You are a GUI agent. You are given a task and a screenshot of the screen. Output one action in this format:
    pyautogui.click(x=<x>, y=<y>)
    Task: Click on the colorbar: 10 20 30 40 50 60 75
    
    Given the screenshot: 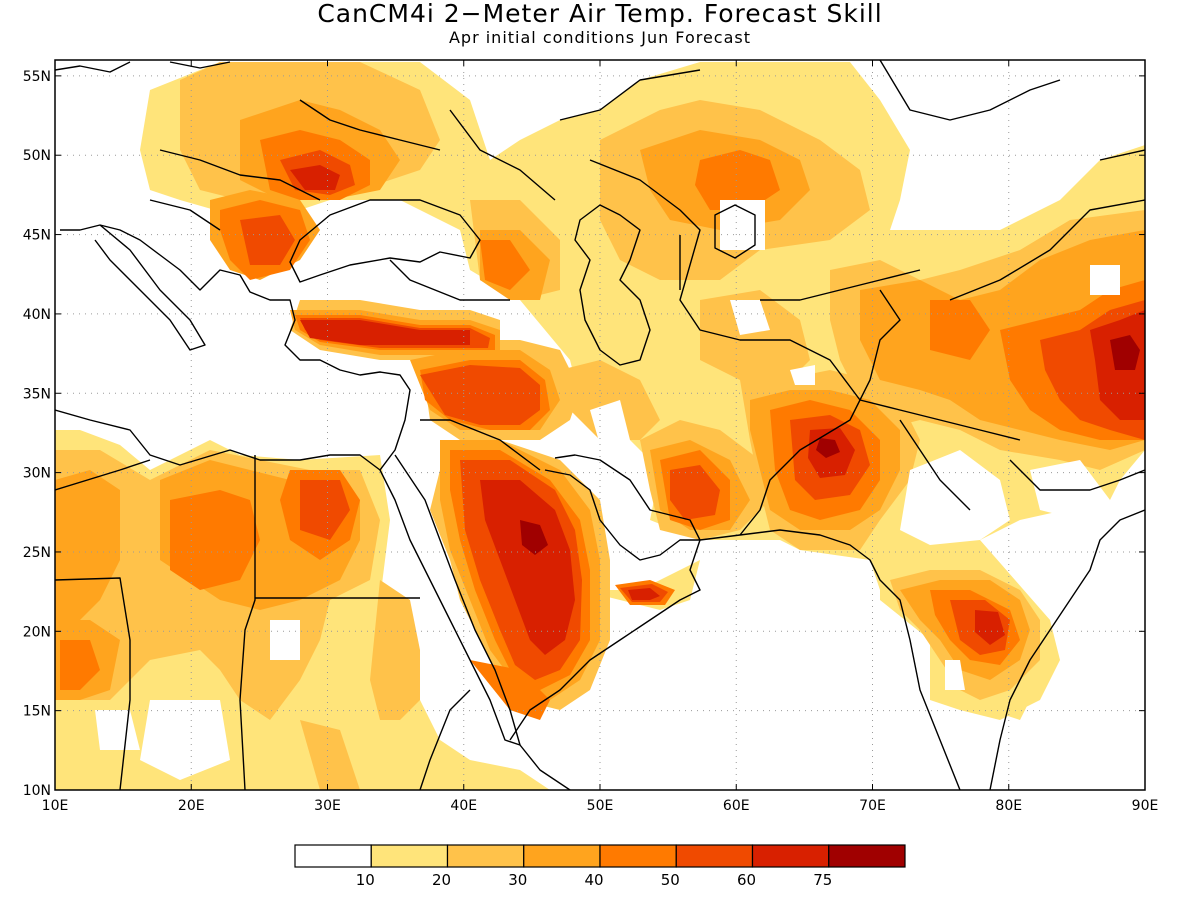 What is the action you would take?
    pyautogui.click(x=600, y=866)
    